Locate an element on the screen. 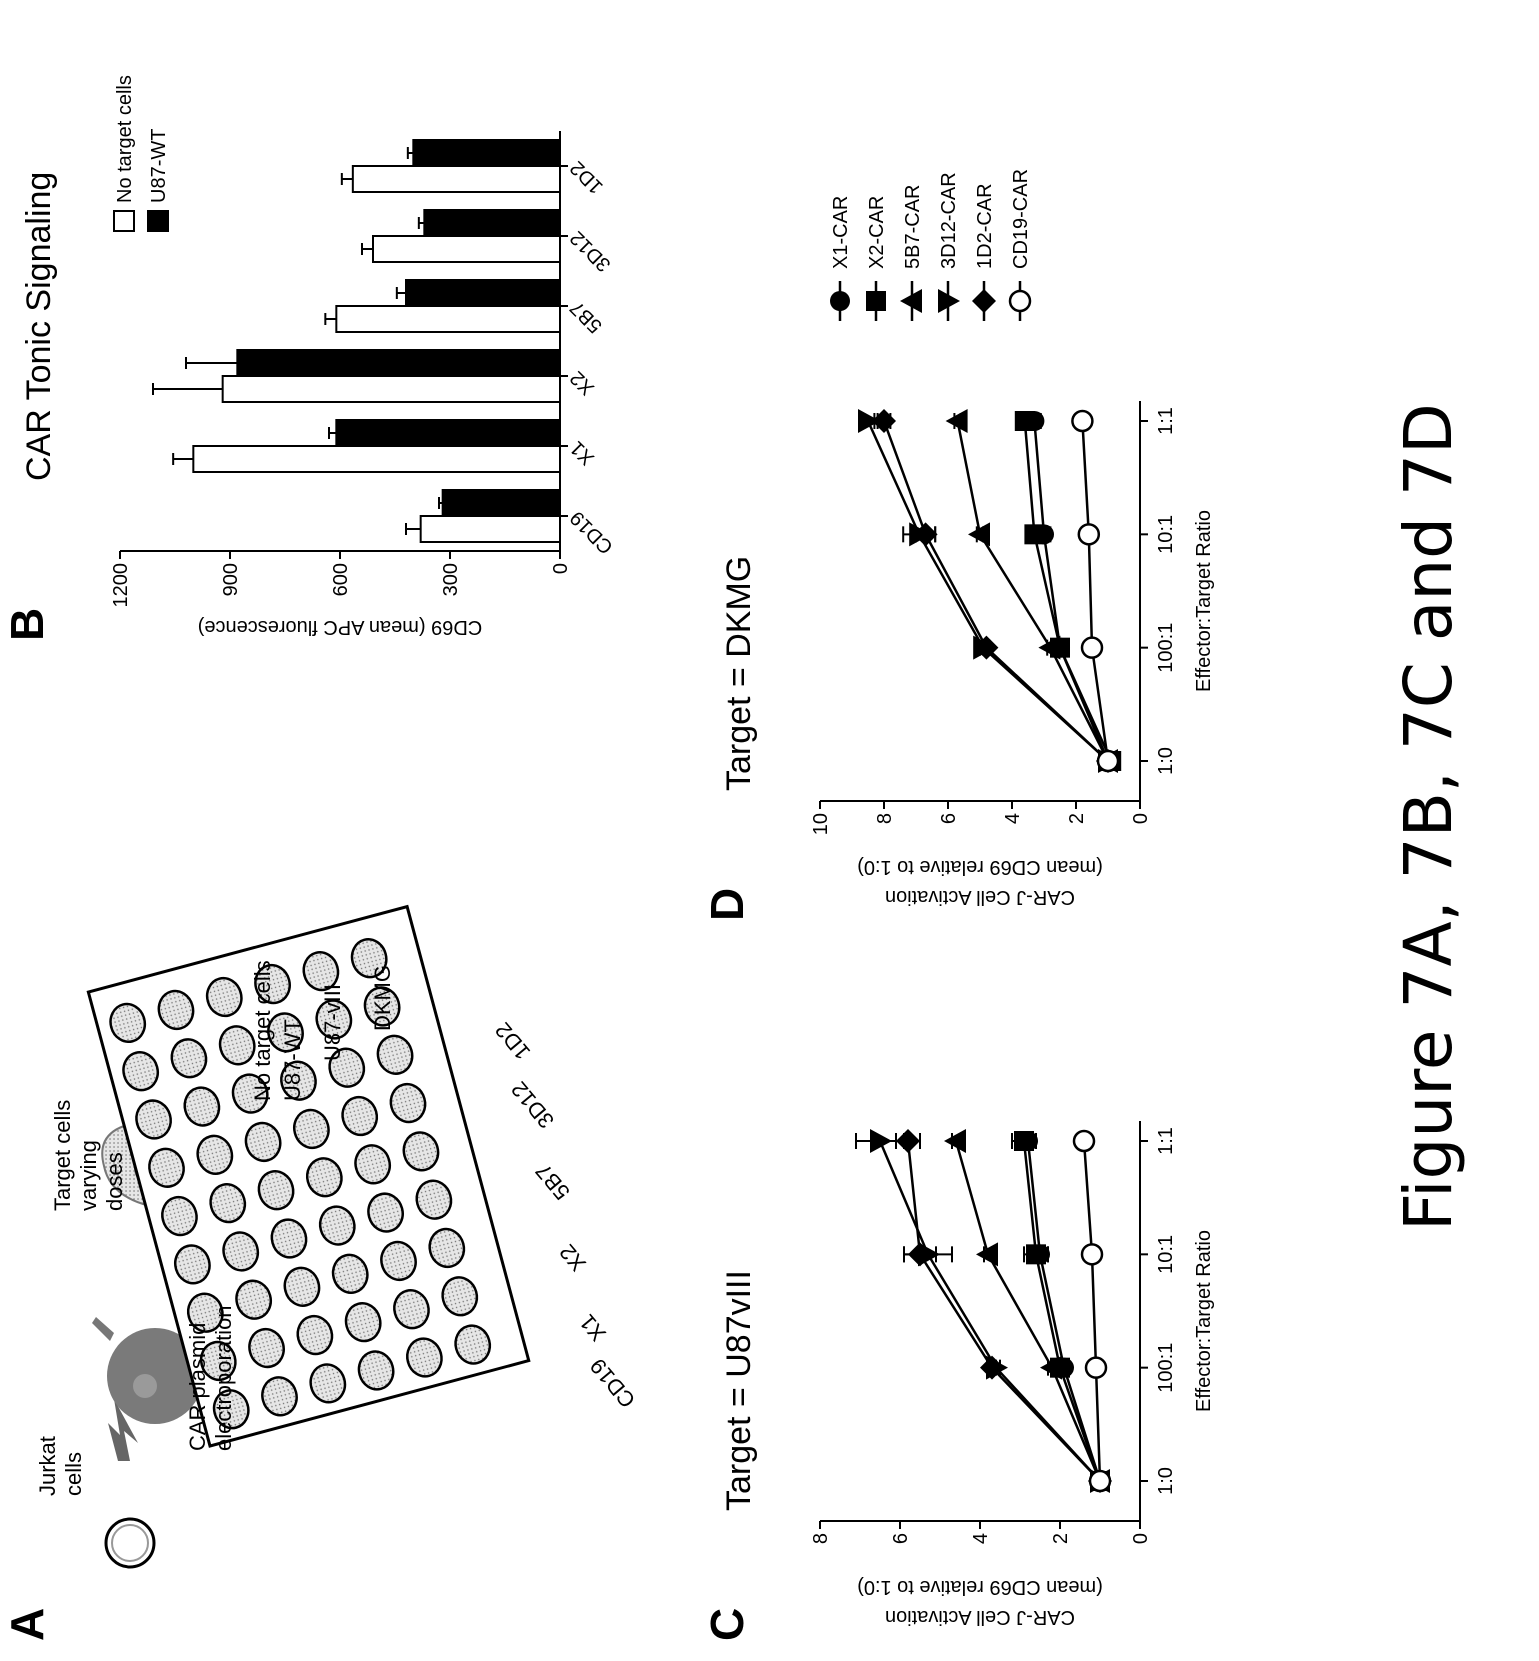  y-tick-label: 4 is located at coordinates (981, 1538).